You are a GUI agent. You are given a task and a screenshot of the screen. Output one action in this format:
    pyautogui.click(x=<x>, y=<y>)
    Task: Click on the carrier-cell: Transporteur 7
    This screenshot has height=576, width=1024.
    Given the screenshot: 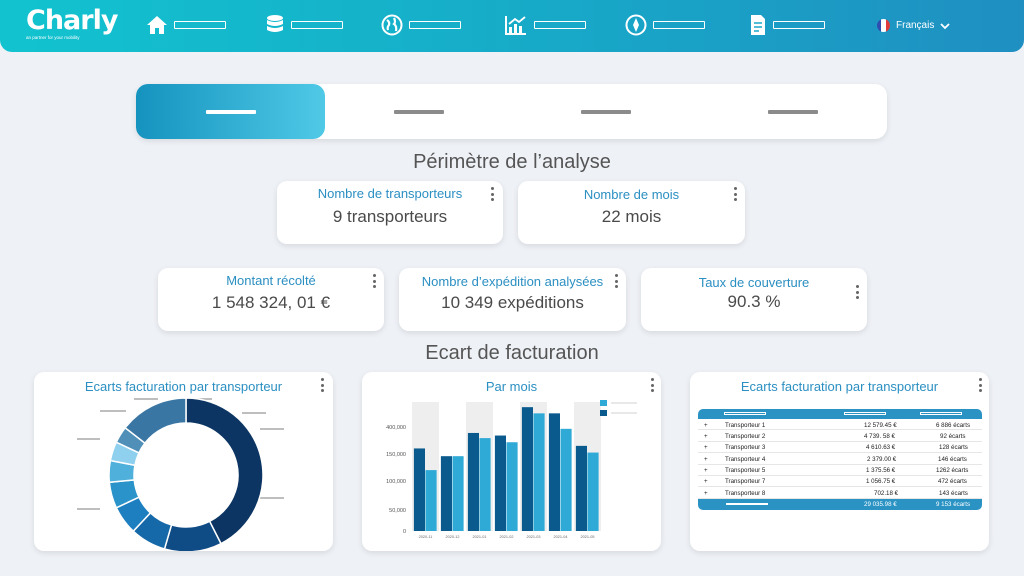 What is the action you would take?
    pyautogui.click(x=745, y=482)
    